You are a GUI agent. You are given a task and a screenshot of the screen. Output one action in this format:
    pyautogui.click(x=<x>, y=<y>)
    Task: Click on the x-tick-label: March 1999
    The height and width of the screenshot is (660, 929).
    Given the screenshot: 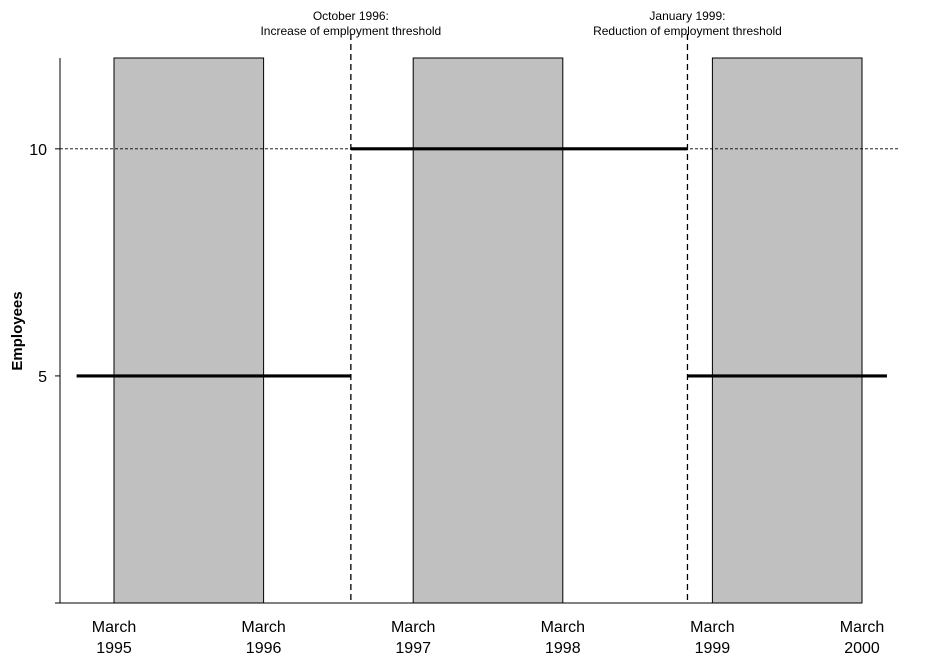 What is the action you would take?
    pyautogui.click(x=712, y=638)
    